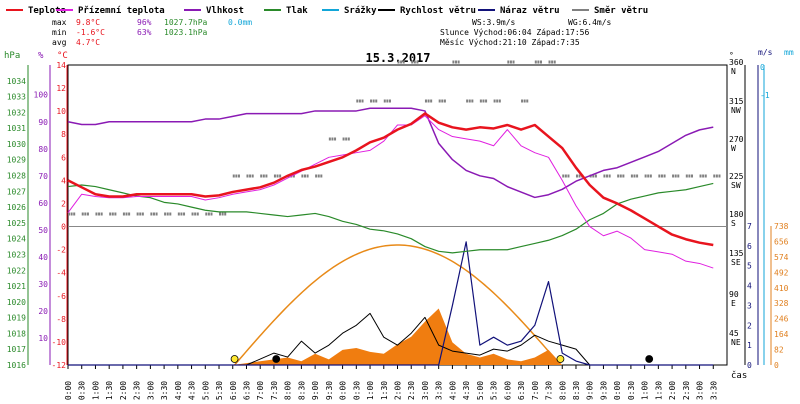  I want to click on sun-curve, so click(397, 305).